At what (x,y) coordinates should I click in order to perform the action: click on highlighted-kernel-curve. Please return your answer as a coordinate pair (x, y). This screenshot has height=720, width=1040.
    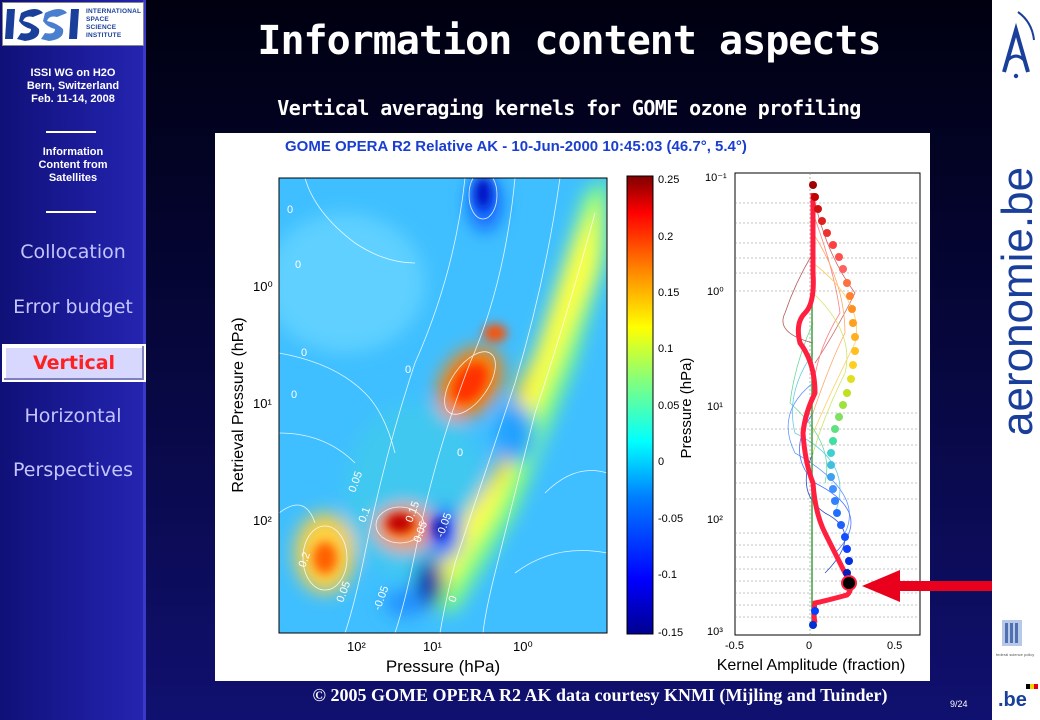
    Looking at the image, I should click on (824, 408).